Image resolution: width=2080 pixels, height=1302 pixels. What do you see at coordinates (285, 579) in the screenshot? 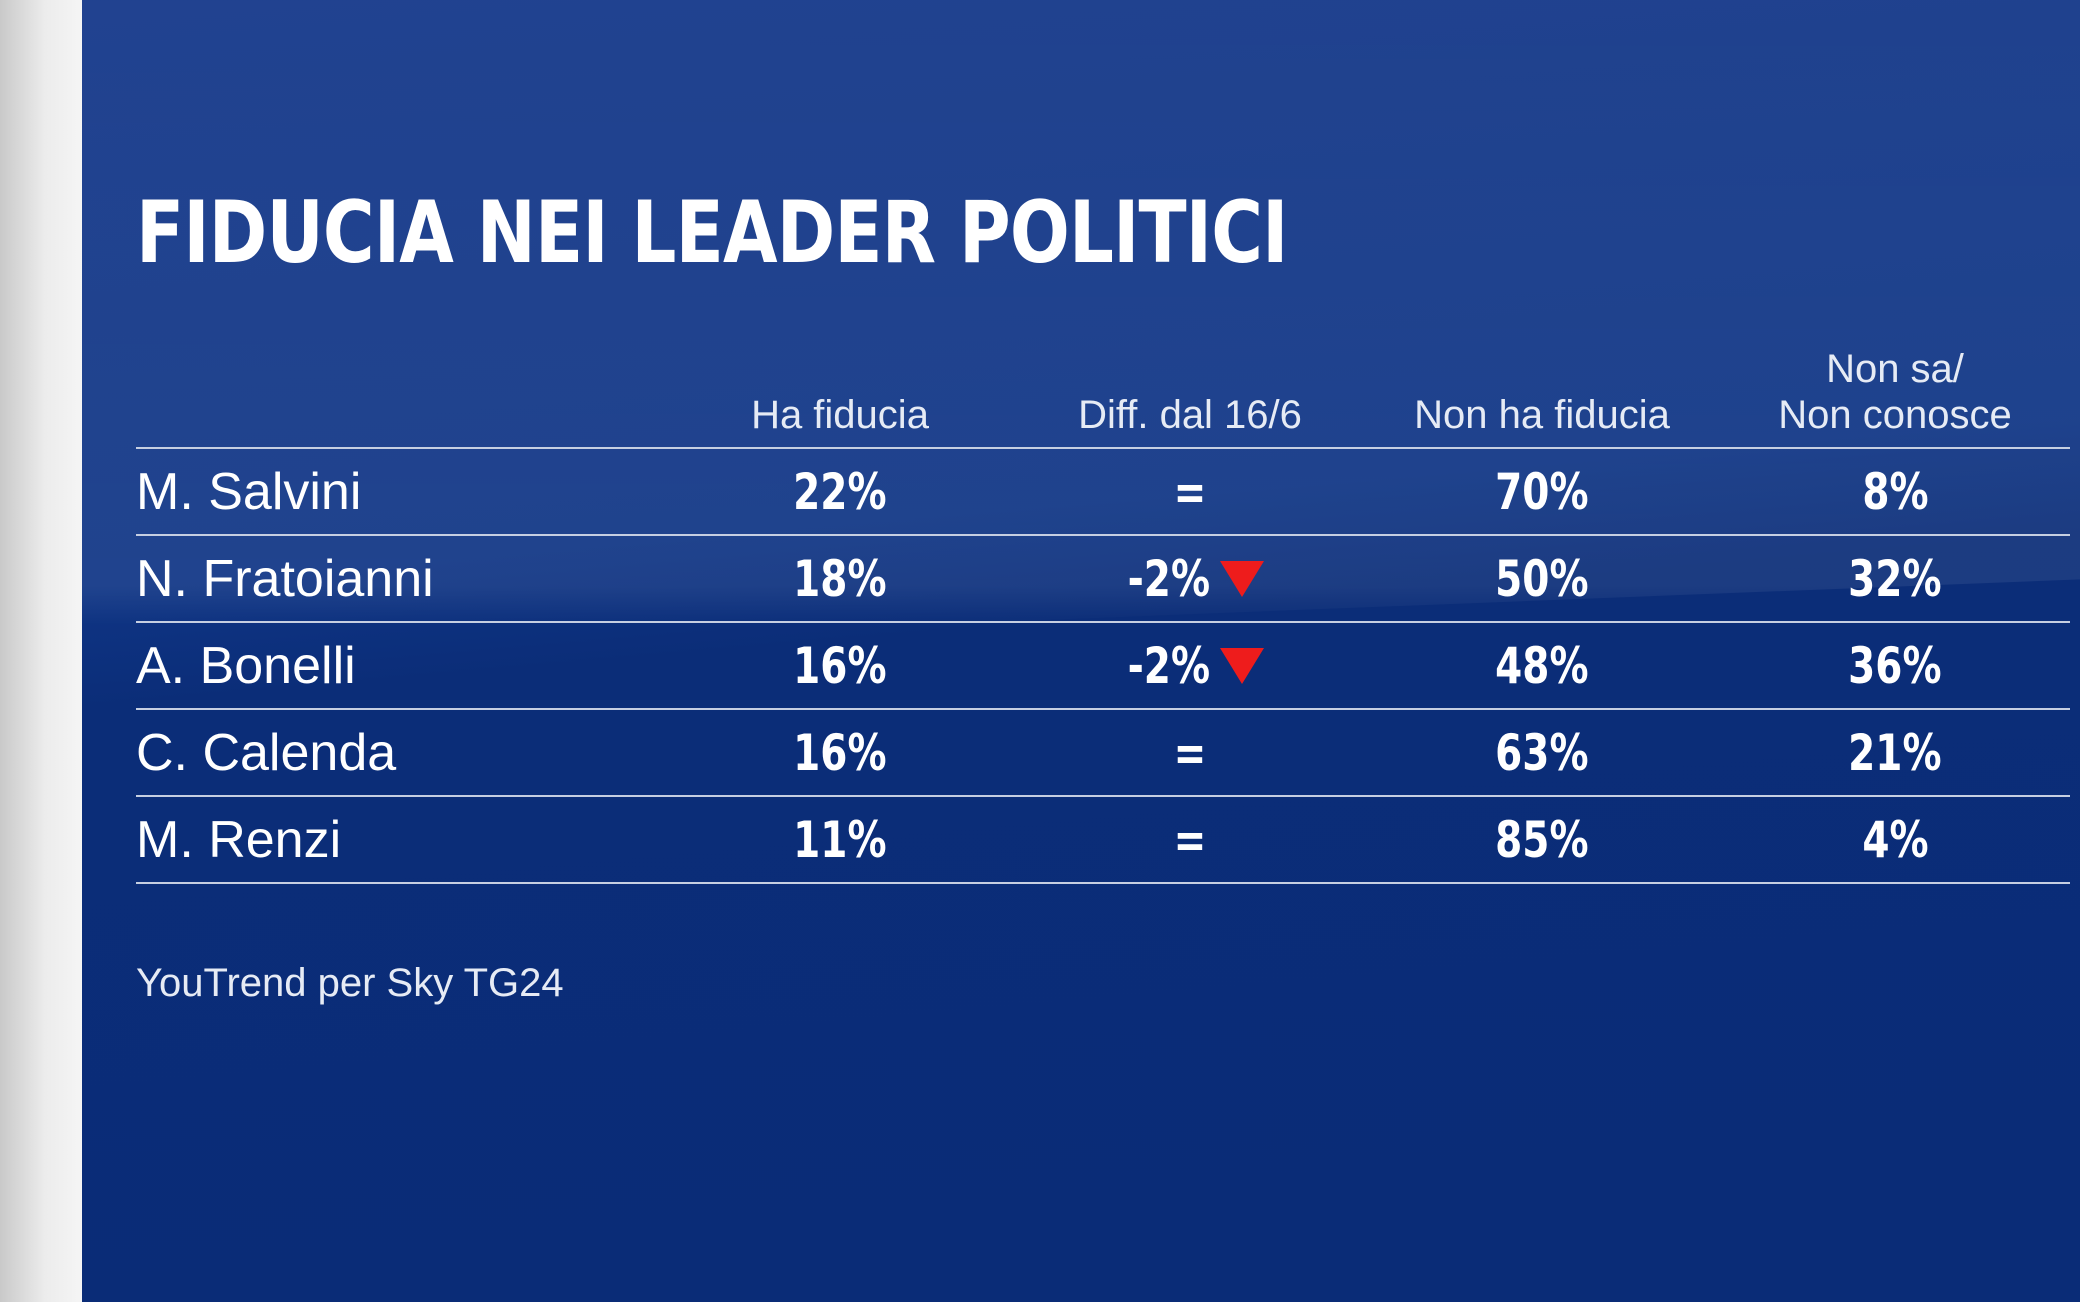
I see `row-label: N. Fratoianni` at bounding box center [285, 579].